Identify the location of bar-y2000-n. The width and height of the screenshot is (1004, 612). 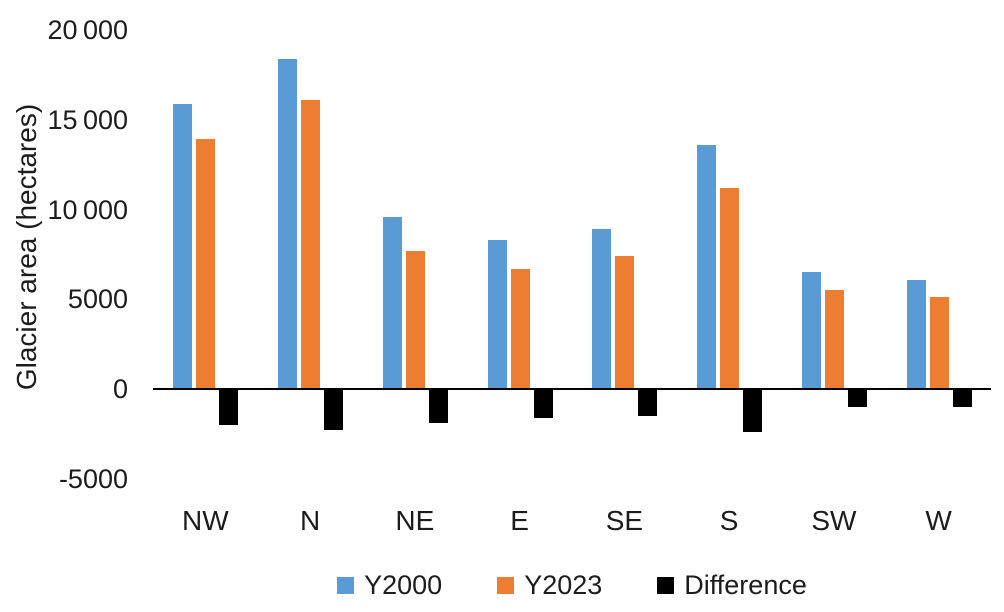
(288, 223).